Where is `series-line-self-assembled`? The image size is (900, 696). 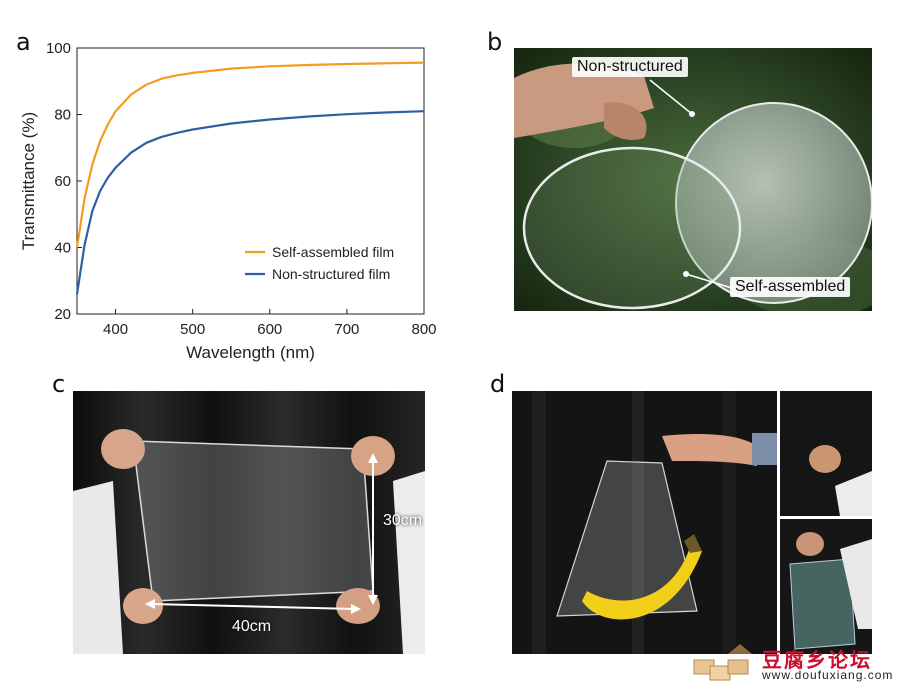
series-line-self-assembled is located at coordinates (250, 154).